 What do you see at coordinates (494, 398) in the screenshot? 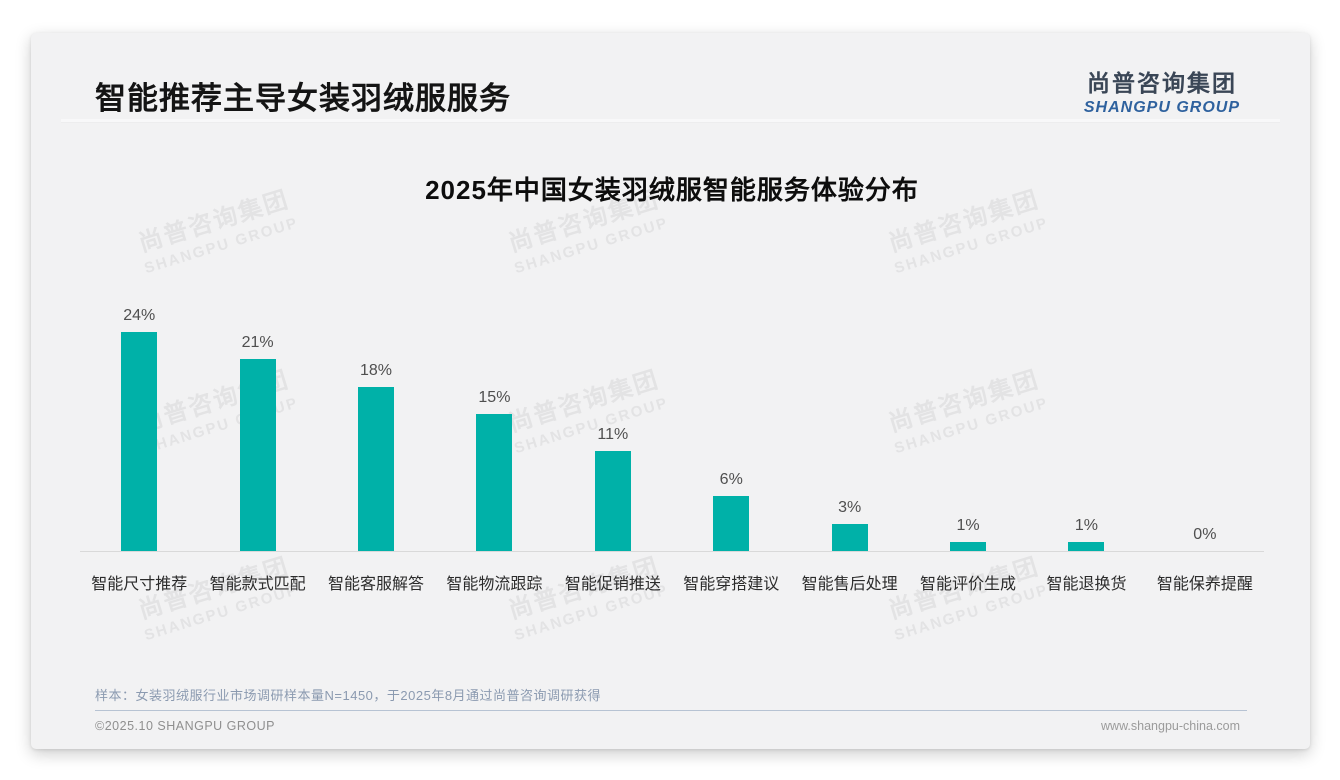
I see `bar-value-label: 15%` at bounding box center [494, 398].